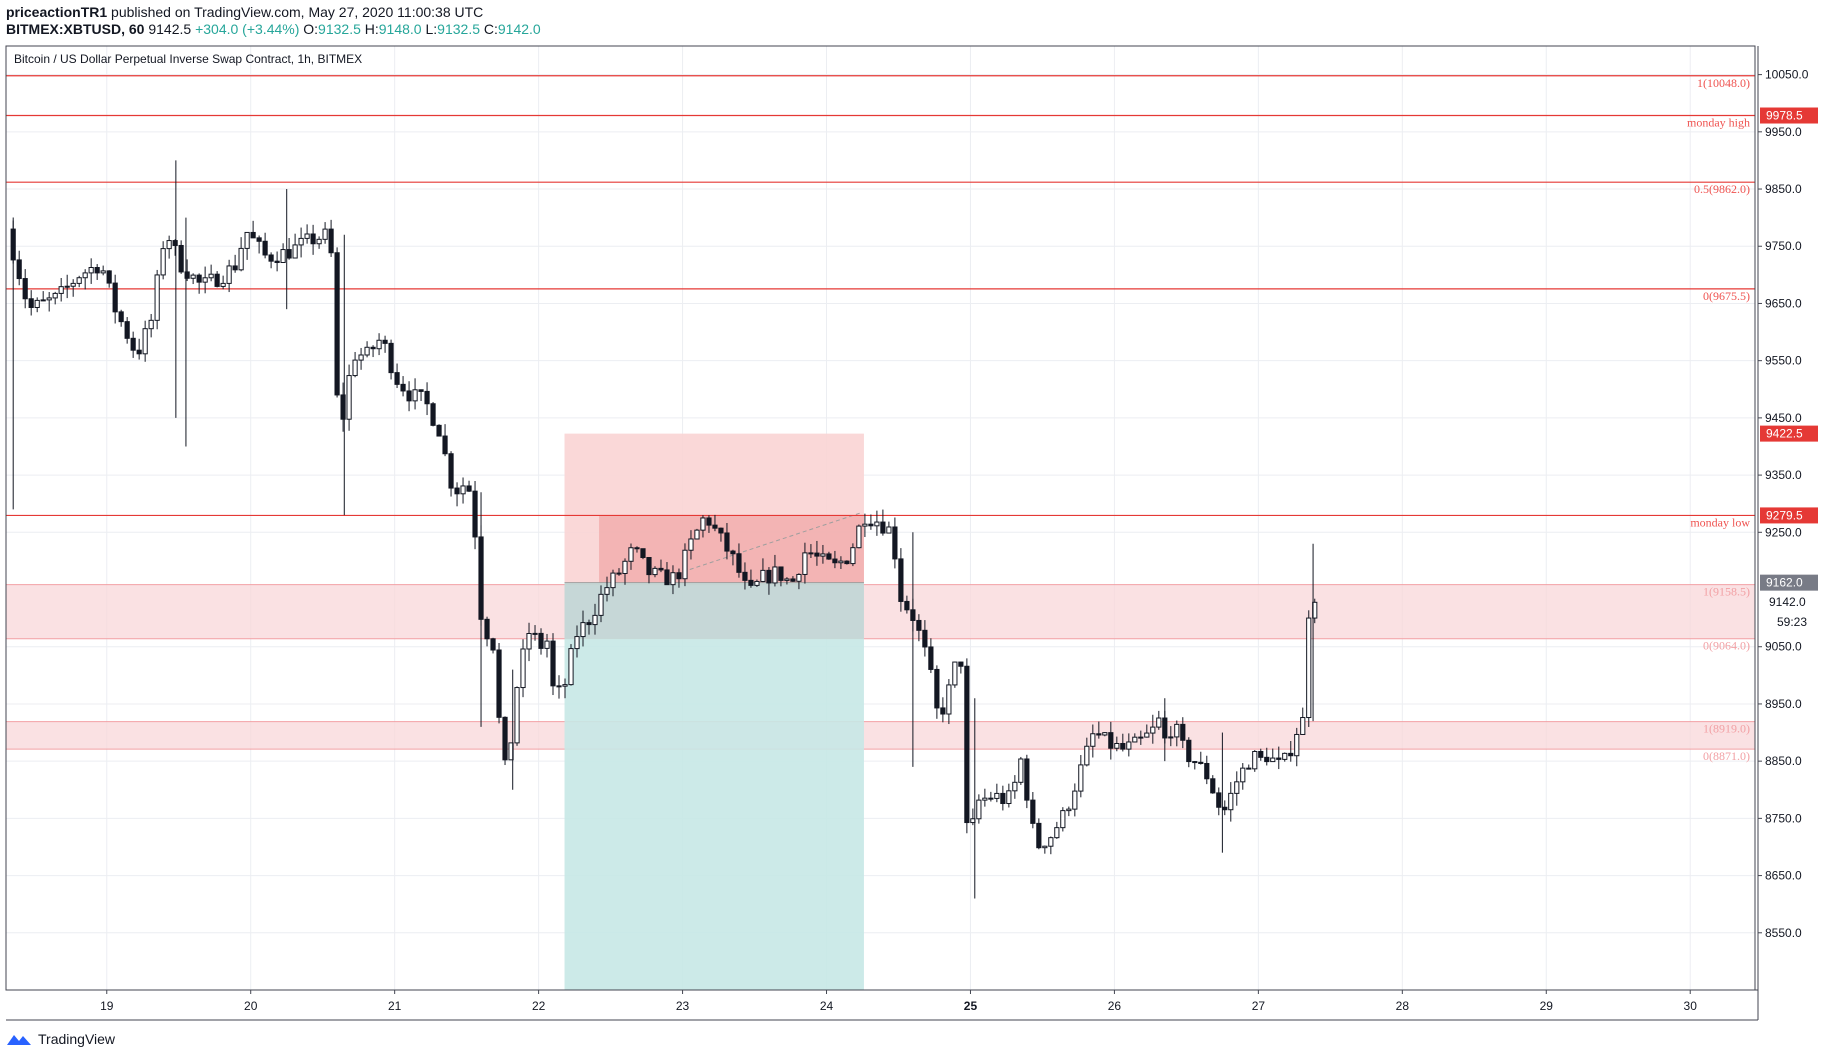 Image resolution: width=1828 pixels, height=1057 pixels. What do you see at coordinates (683, 1006) in the screenshot?
I see `time-tick-label: 23` at bounding box center [683, 1006].